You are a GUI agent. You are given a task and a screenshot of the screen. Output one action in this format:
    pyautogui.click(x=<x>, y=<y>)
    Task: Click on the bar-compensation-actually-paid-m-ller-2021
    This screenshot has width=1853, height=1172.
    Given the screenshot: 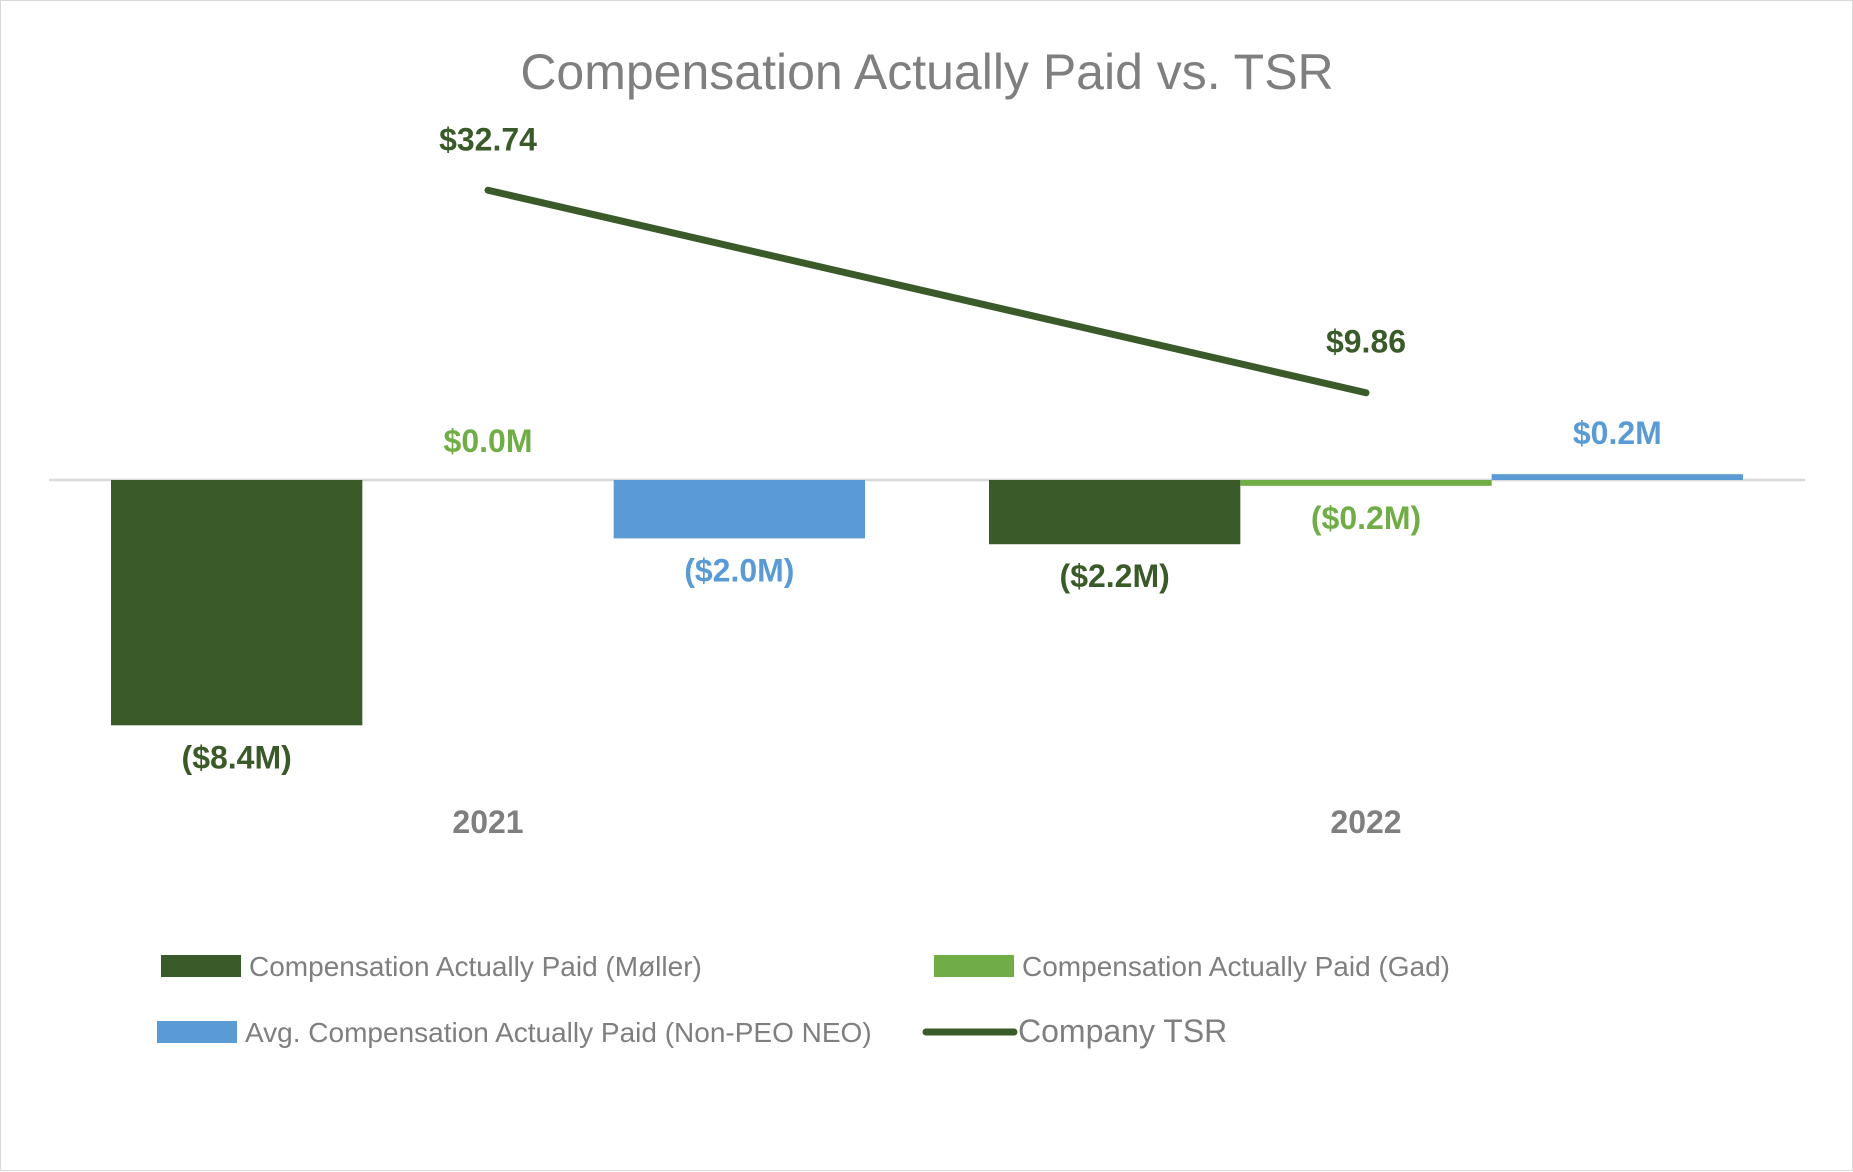 What is the action you would take?
    pyautogui.click(x=237, y=603)
    